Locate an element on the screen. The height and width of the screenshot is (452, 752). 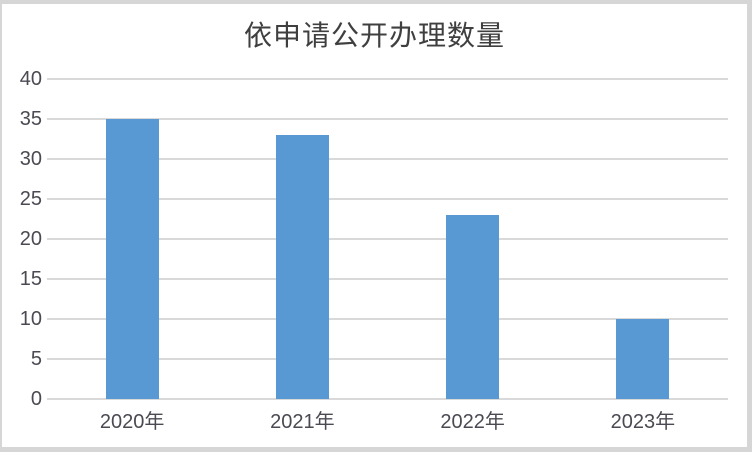
y-axis-tick-label: 0 is located at coordinates (36, 399).